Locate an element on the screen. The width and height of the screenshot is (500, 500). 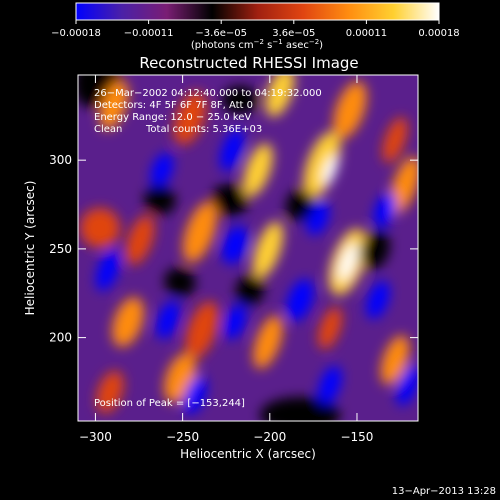
annotation-total-counts: Total counts: 5.36E+03 is located at coordinates (203, 129).